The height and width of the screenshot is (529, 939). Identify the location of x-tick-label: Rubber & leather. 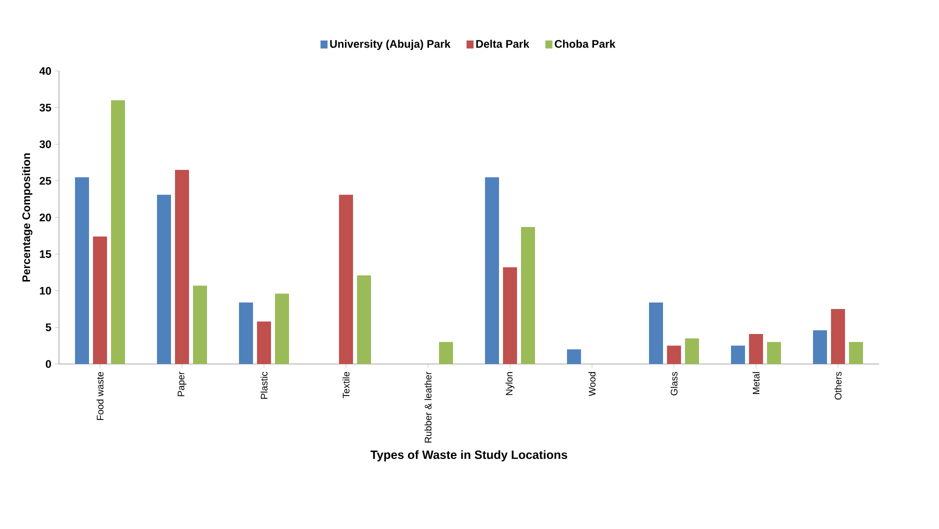
(428, 407).